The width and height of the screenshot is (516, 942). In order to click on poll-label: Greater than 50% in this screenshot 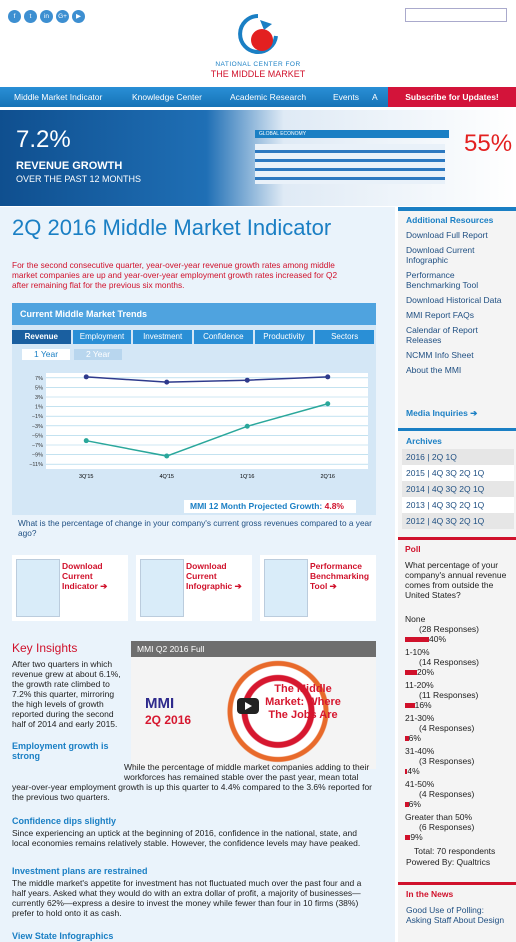, I will do `click(439, 817)`.